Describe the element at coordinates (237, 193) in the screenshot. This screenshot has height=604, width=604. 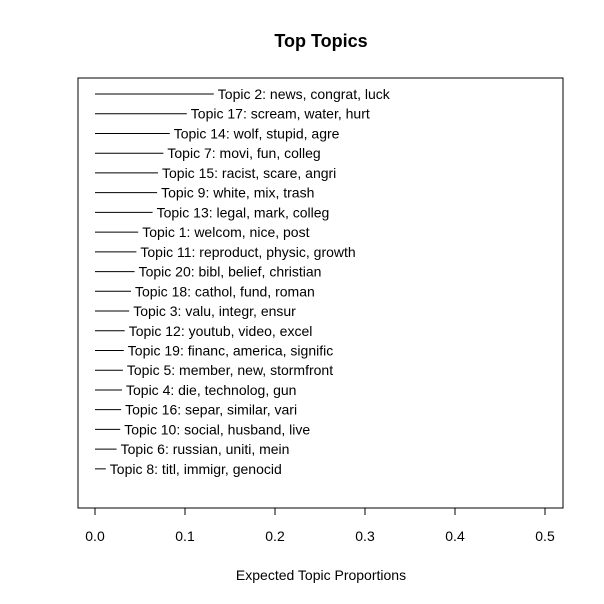
I see `topic-label: Topic 9: white, mix, trash` at that location.